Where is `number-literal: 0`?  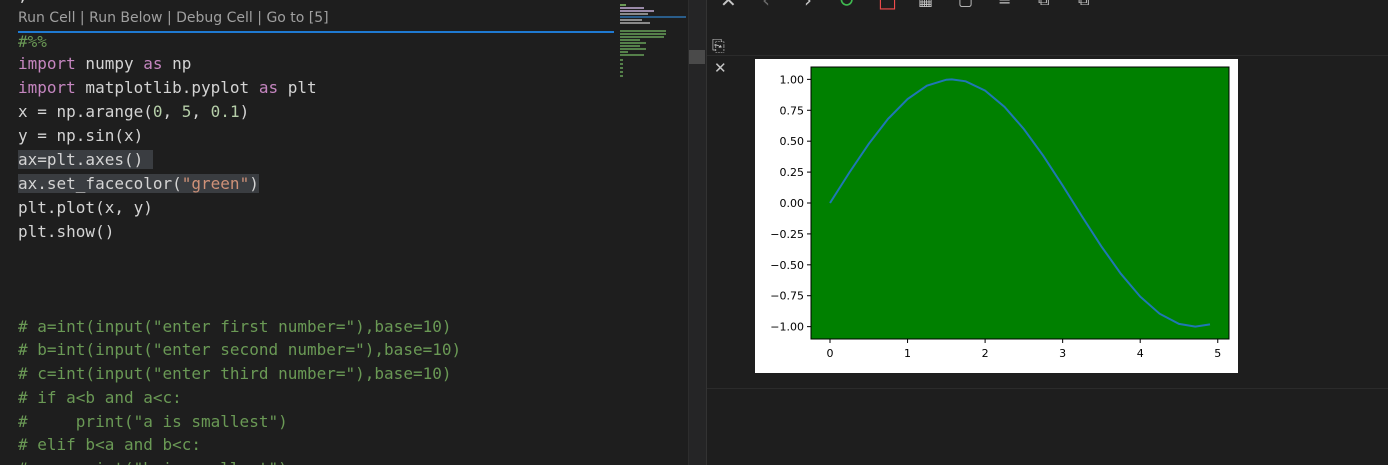 number-literal: 0 is located at coordinates (157, 111).